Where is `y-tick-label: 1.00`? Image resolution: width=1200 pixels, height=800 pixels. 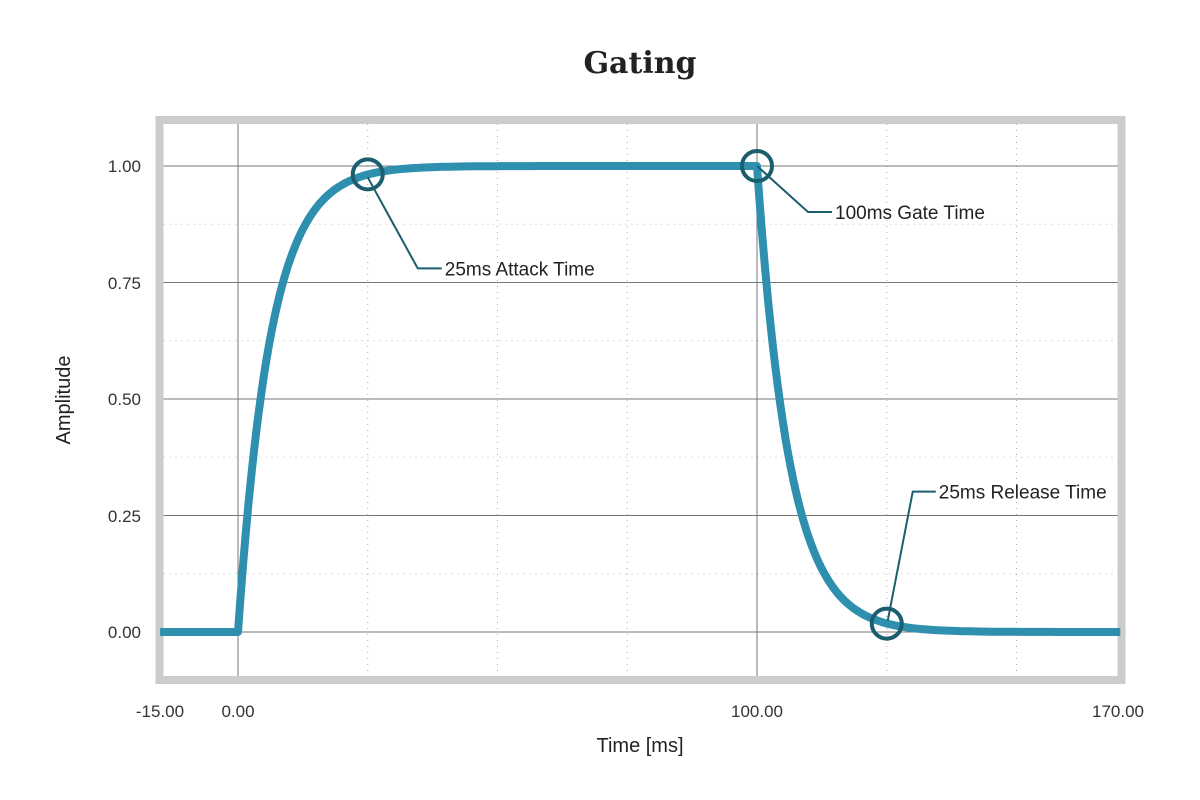
y-tick-label: 1.00 is located at coordinates (124, 166).